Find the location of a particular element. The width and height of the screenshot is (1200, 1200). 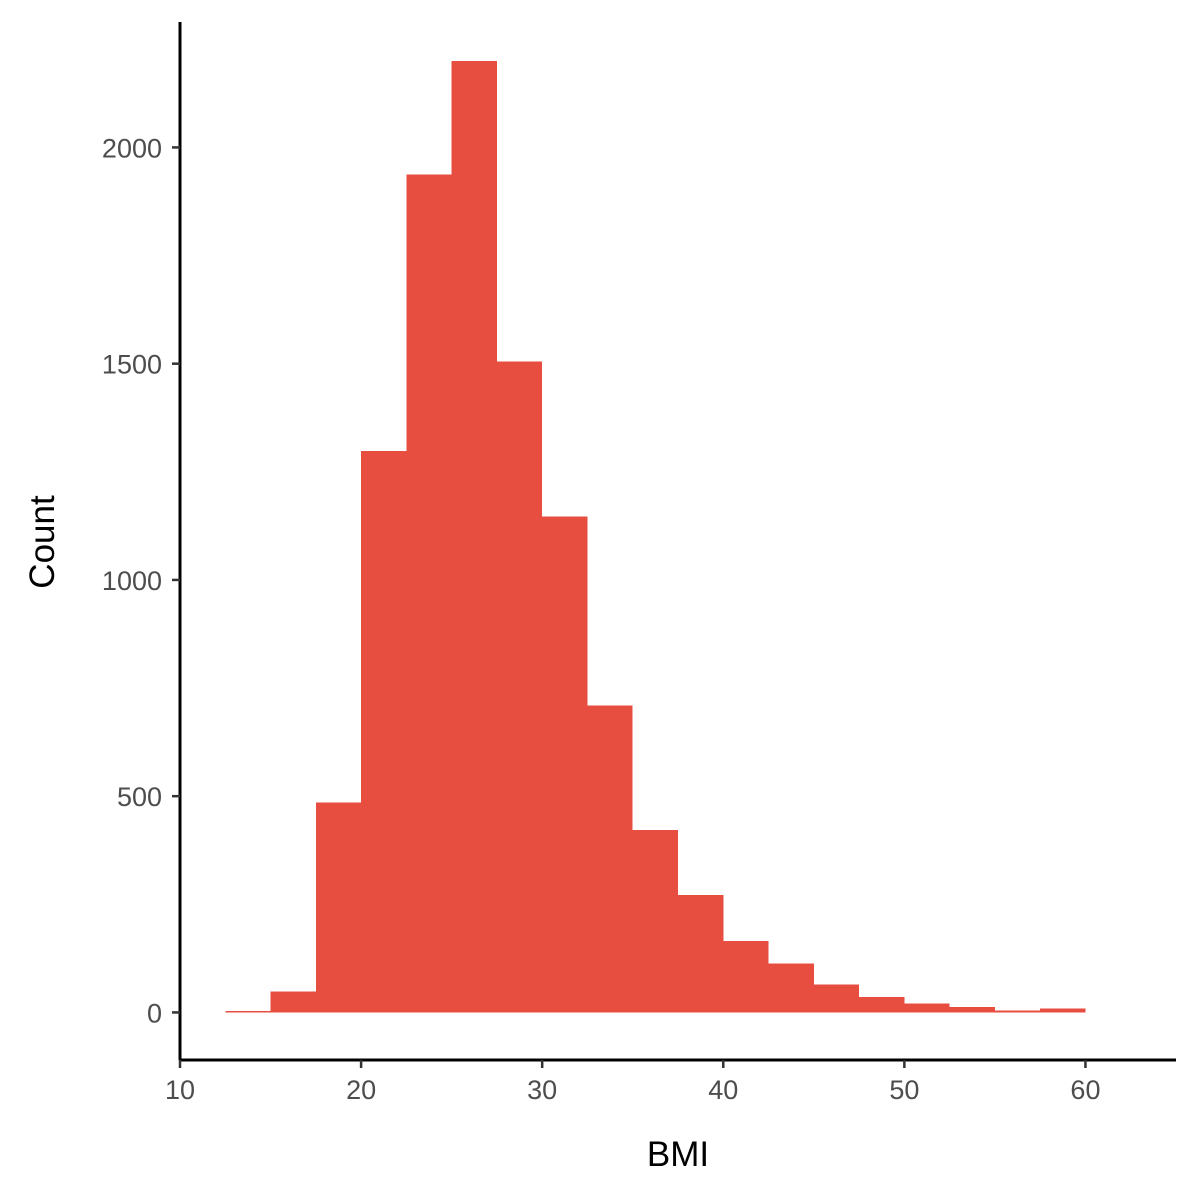

y-tick-label: 2000 is located at coordinates (132, 148).